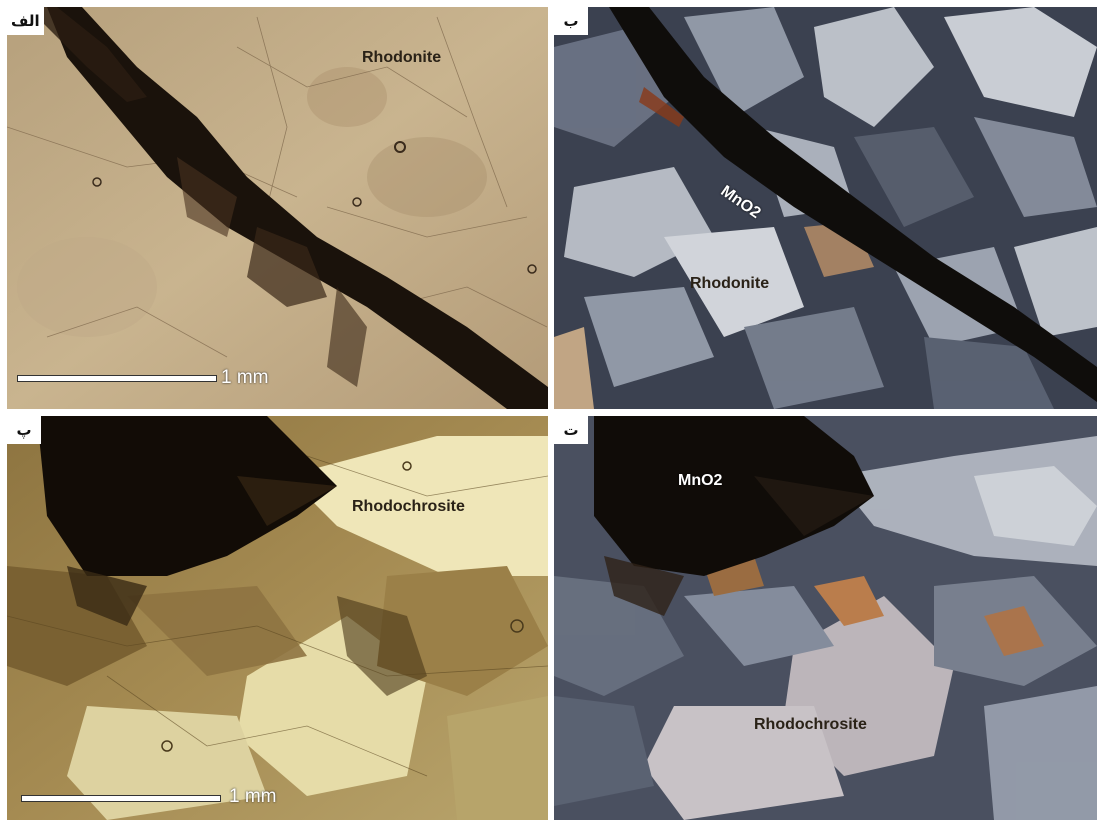 Image resolution: width=1098 pixels, height=823 pixels. I want to click on panel-tag: پ, so click(24, 430).